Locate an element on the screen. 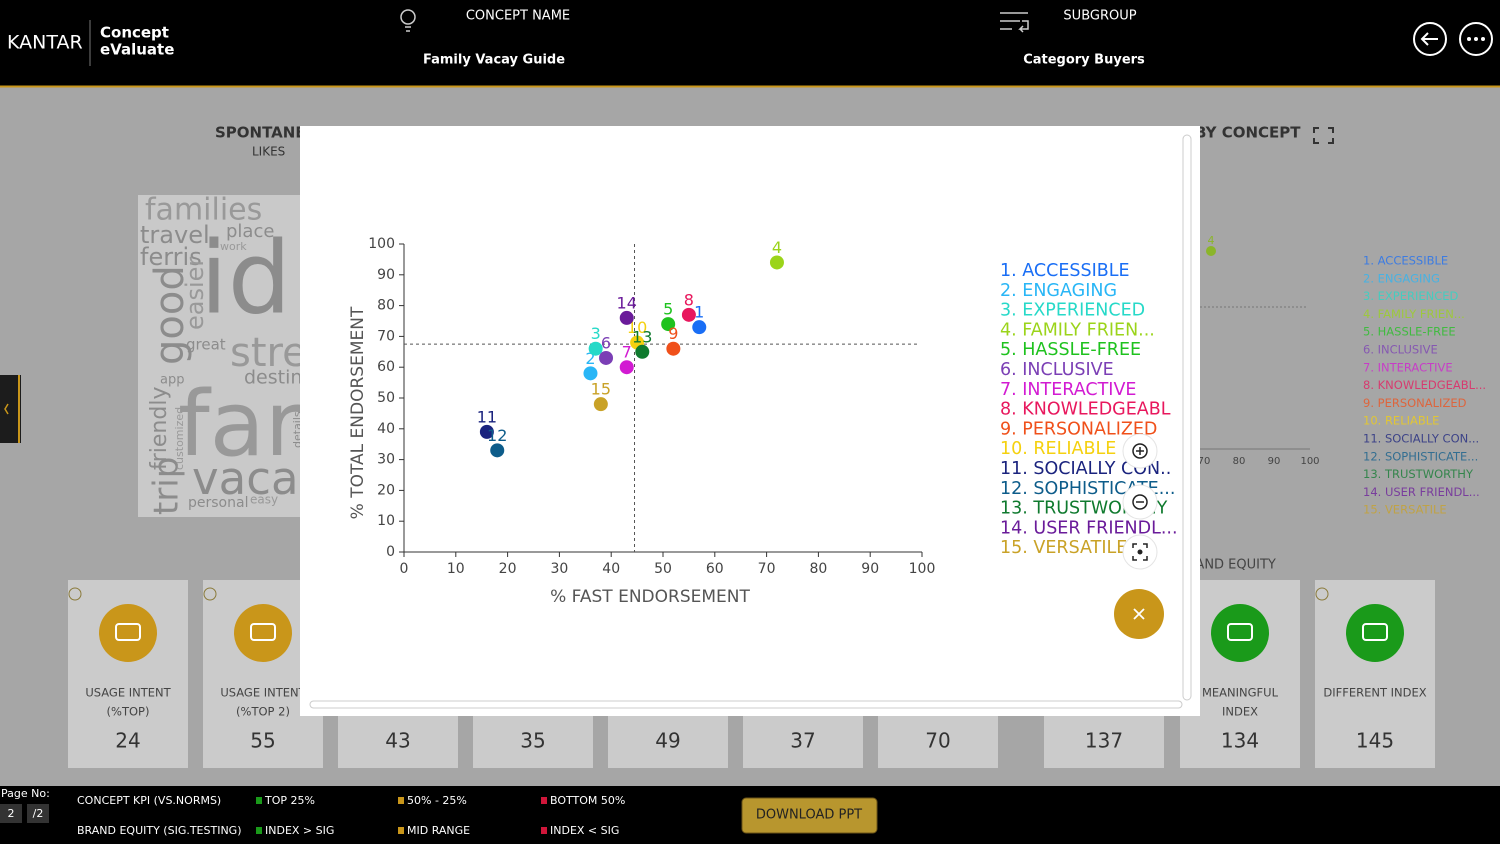 This screenshot has height=844, width=1500. point-label: 12 is located at coordinates (497, 435).